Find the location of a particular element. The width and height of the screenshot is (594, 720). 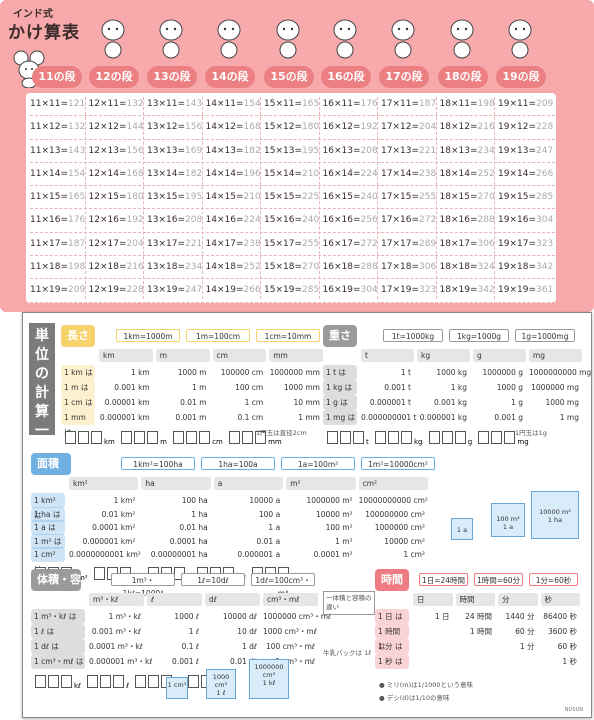

answer: 240 is located at coordinates (369, 197).